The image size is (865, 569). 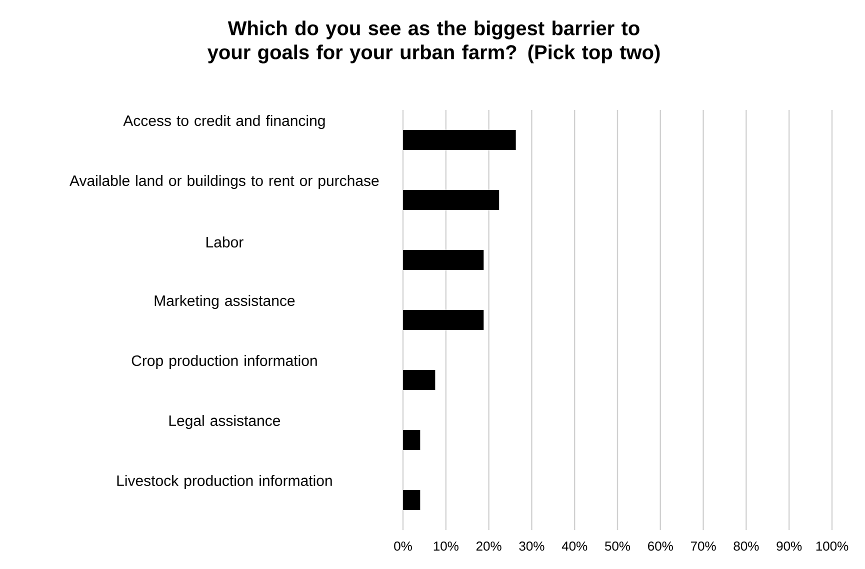 What do you see at coordinates (746, 546) in the screenshot?
I see `x-tick-label: 80%` at bounding box center [746, 546].